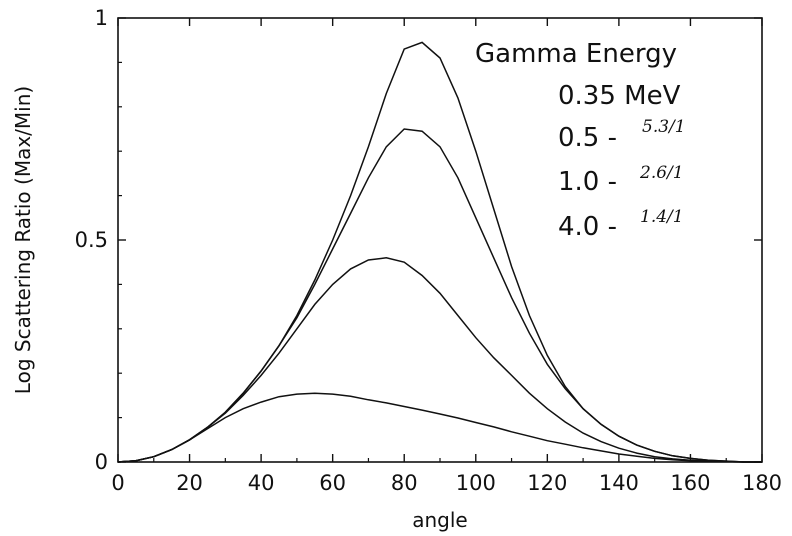  I want to click on y-tick-label-1: 1, so click(101, 18).